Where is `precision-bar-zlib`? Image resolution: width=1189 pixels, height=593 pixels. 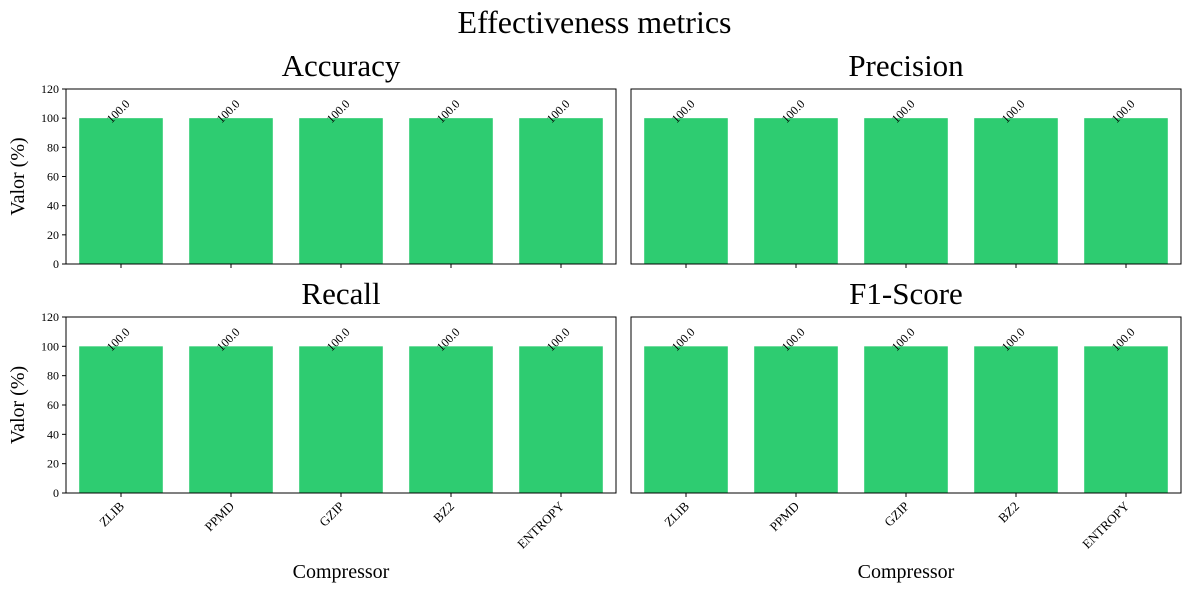 precision-bar-zlib is located at coordinates (686, 191).